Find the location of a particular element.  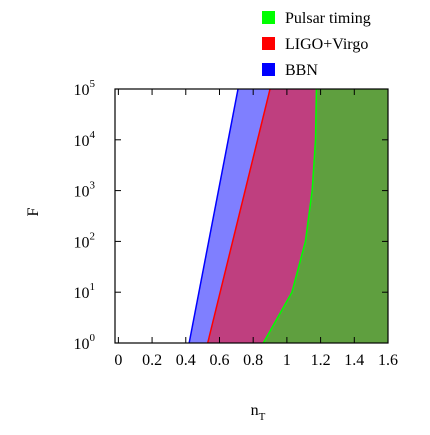

y-tick-exponent: 0 is located at coordinates (93, 338).